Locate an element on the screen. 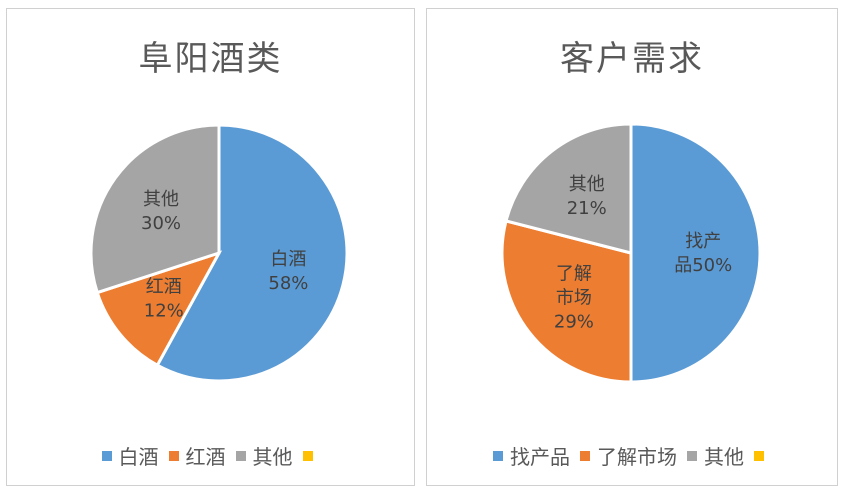 This screenshot has height=497, width=852. legend-label: 白酒 is located at coordinates (138, 457).